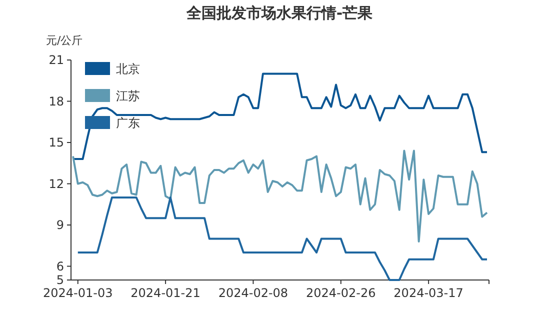 The width and height of the screenshot is (559, 326). What do you see at coordinates (56, 60) in the screenshot?
I see `y-tick-label: 21` at bounding box center [56, 60].